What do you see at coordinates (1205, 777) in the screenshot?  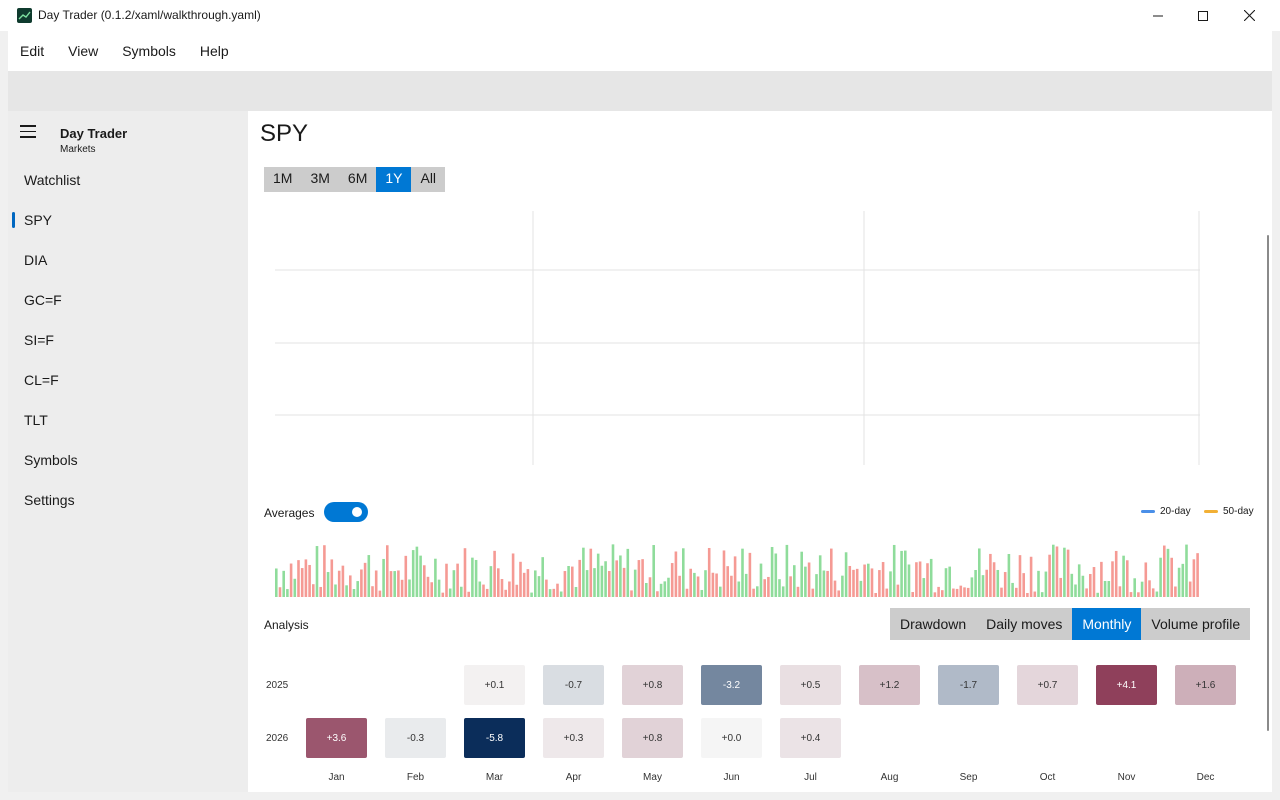 I see `heatmap-month-label: Dec` at bounding box center [1205, 777].